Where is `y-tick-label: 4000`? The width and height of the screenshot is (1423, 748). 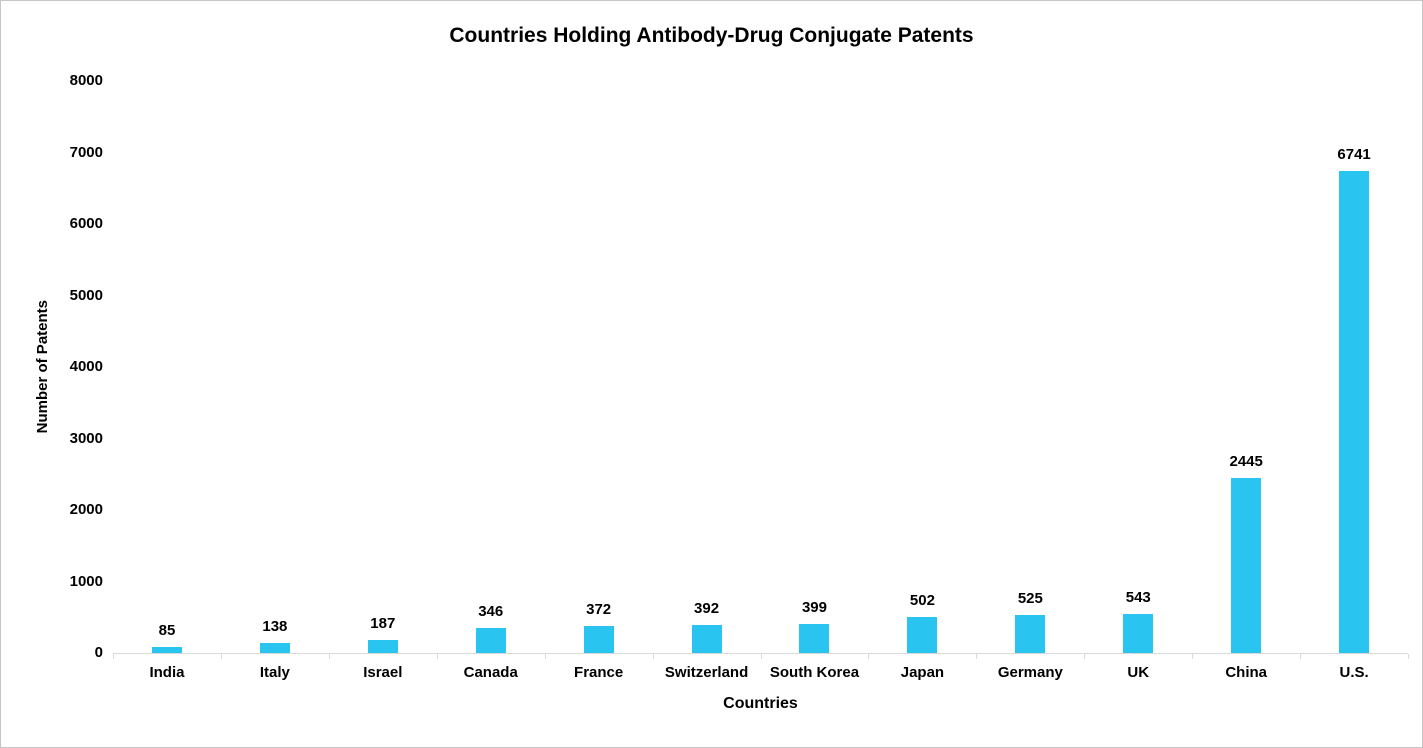
y-tick-label: 4000 is located at coordinates (86, 366).